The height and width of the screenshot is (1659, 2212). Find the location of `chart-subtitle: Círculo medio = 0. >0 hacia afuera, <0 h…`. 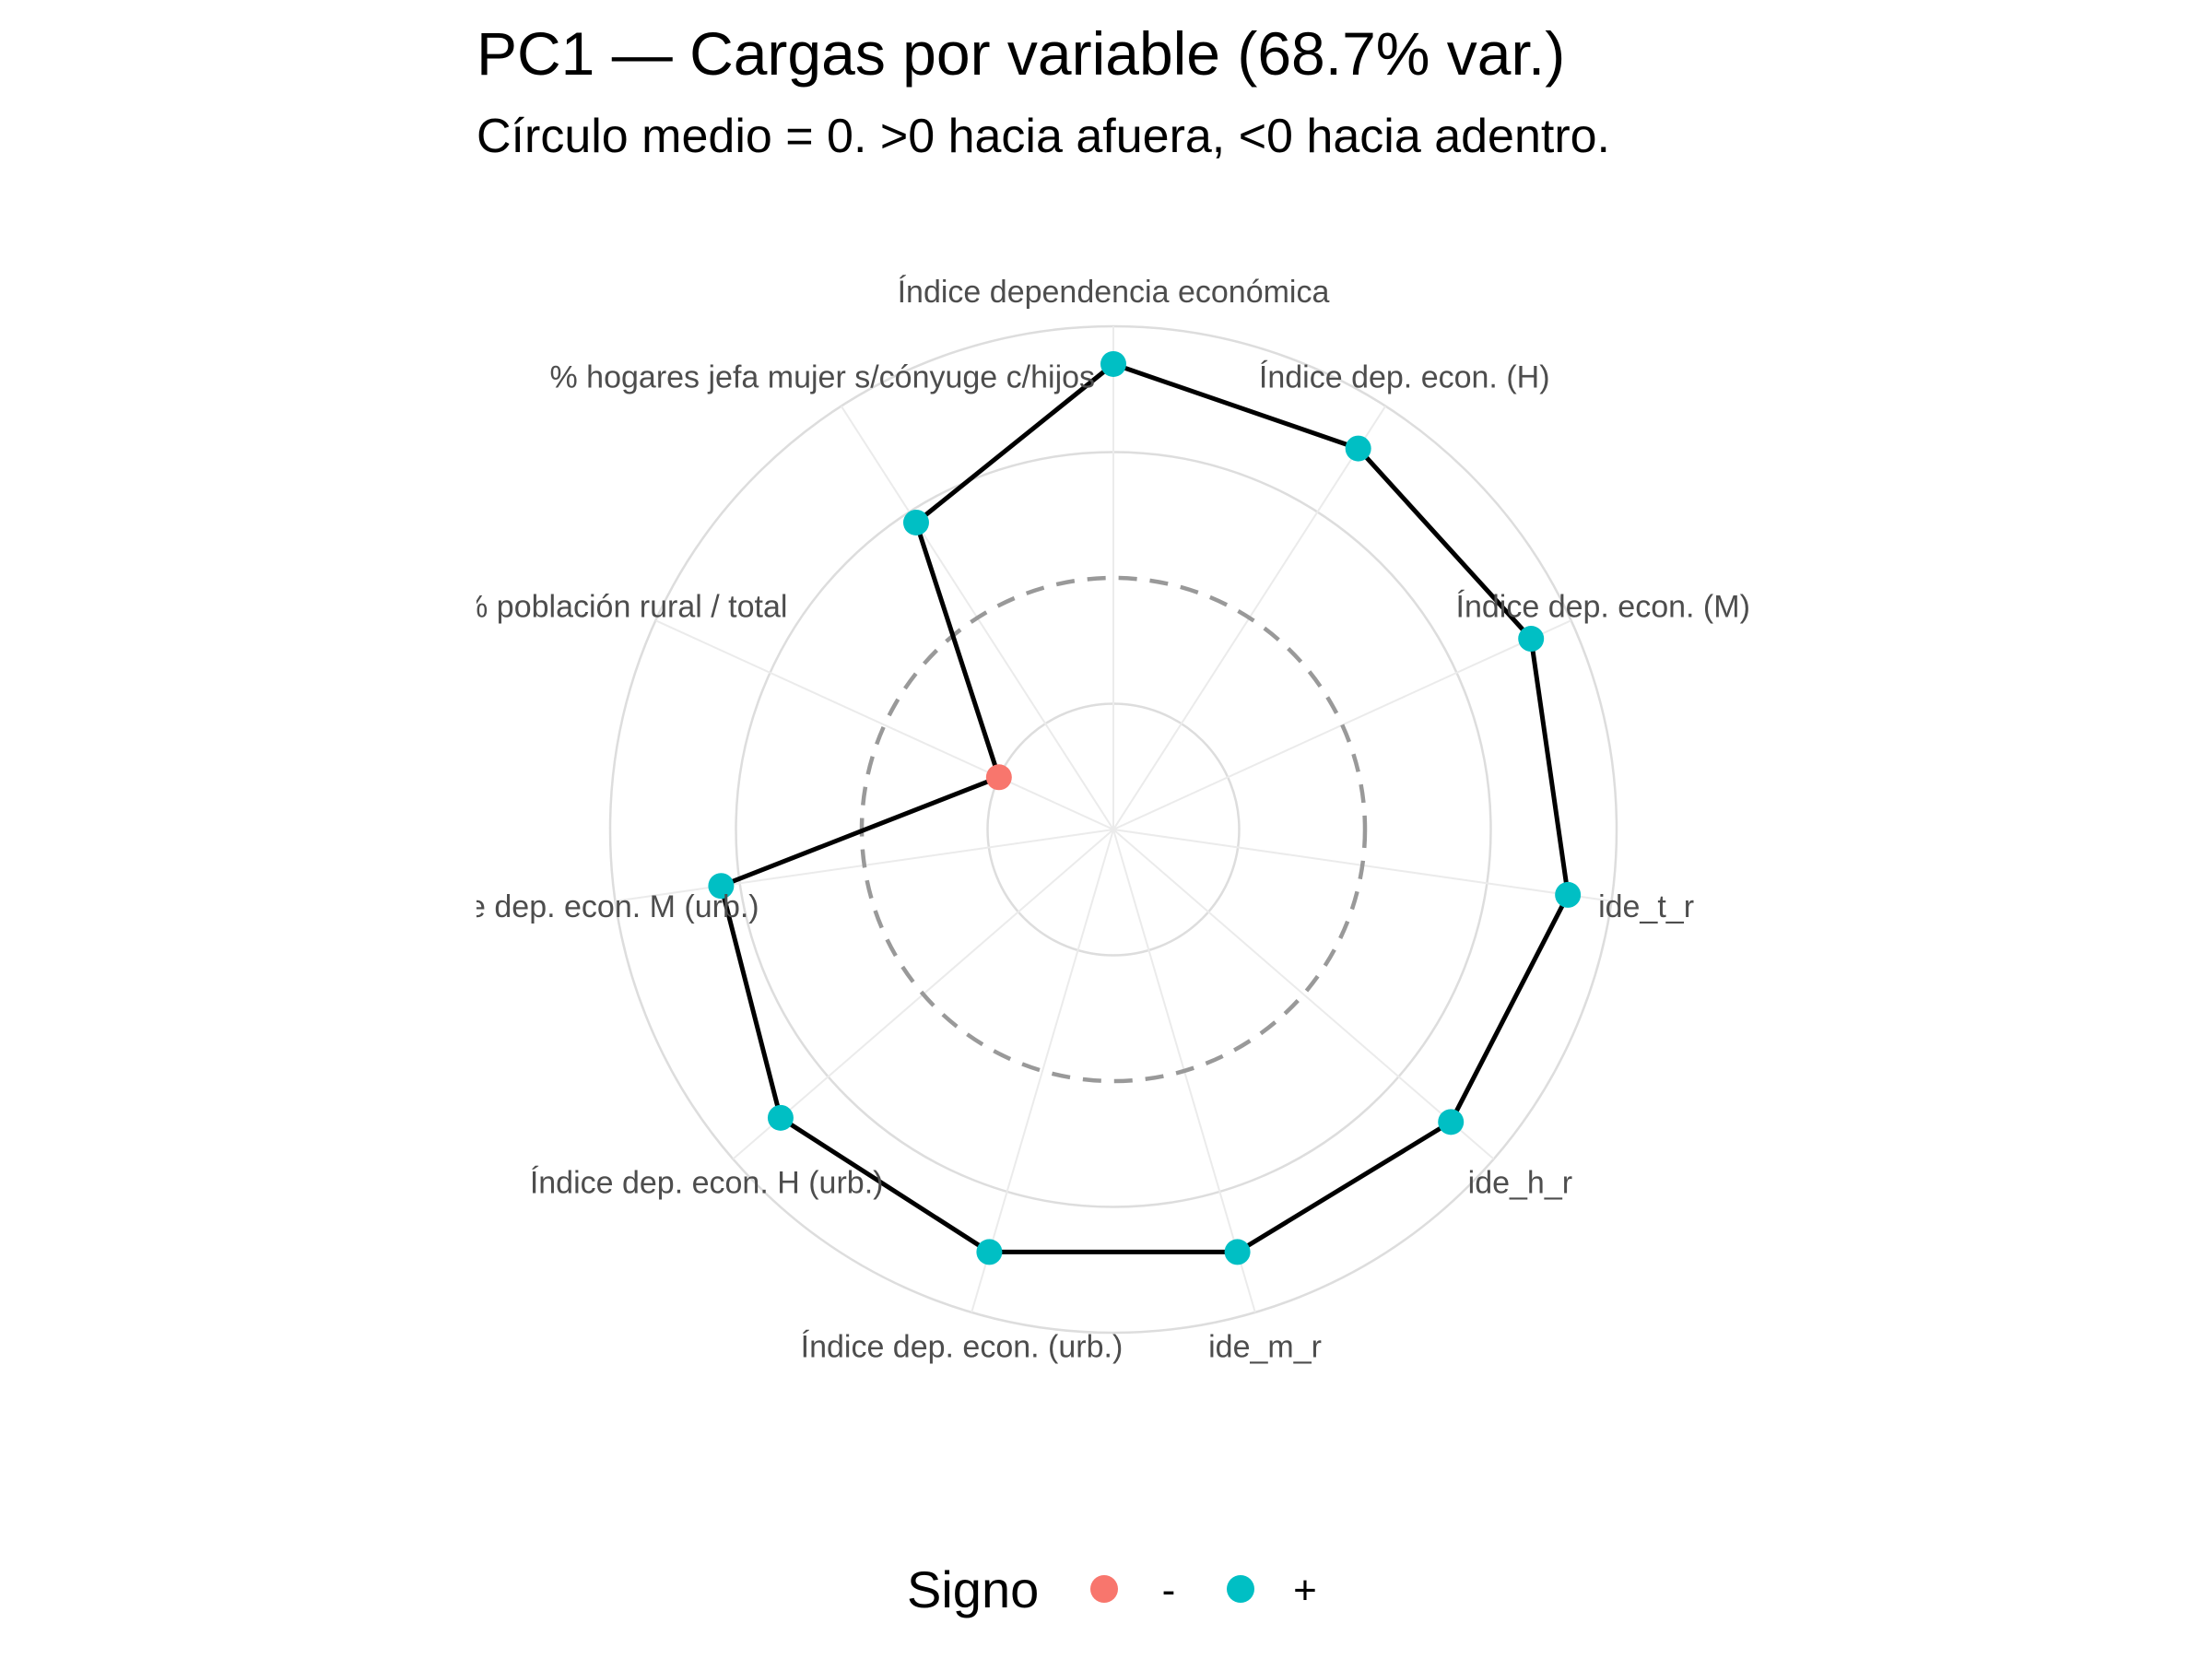

chart-subtitle: Círculo medio = 0. >0 hacia afuera, <0 h… is located at coordinates (1043, 136).